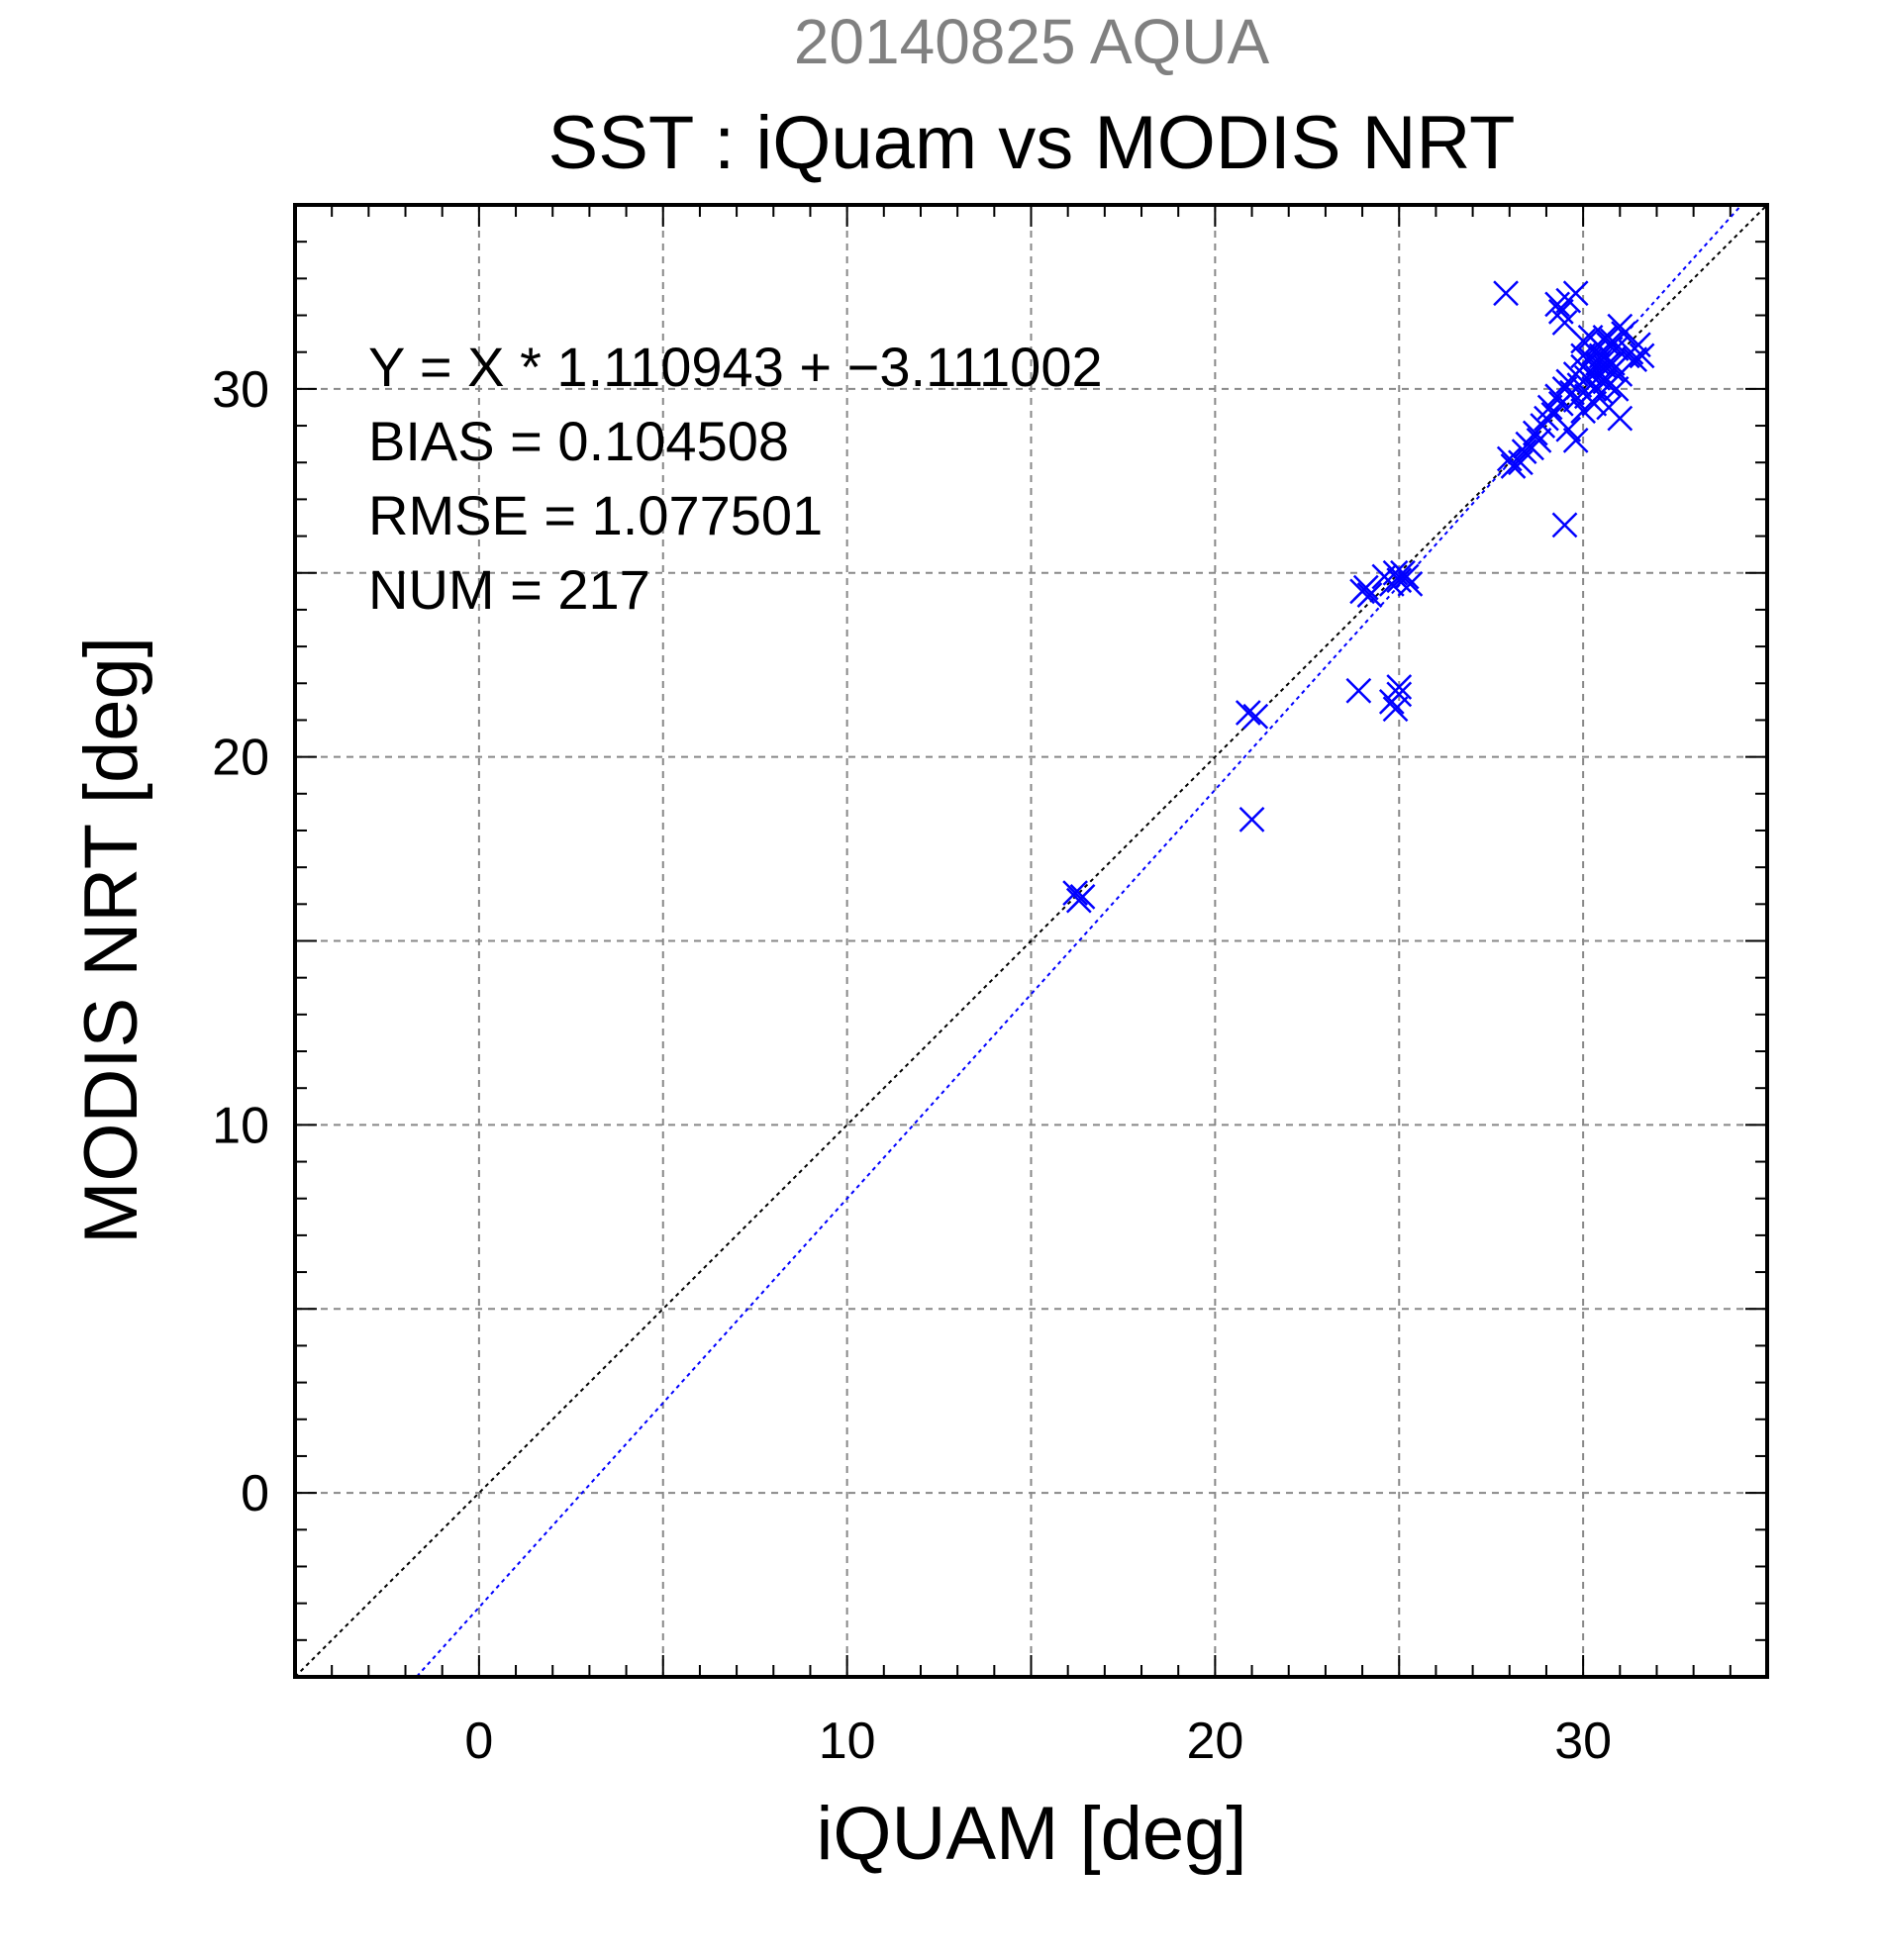 Image resolution: width=1881 pixels, height=1960 pixels. What do you see at coordinates (579, 441) in the screenshot?
I see `bias-stat: BIAS = 0.104508` at bounding box center [579, 441].